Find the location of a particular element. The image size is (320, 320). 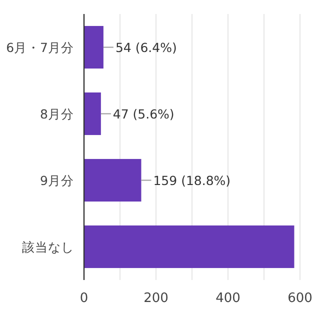

data-label: 159 (18.8%) is located at coordinates (192, 180).